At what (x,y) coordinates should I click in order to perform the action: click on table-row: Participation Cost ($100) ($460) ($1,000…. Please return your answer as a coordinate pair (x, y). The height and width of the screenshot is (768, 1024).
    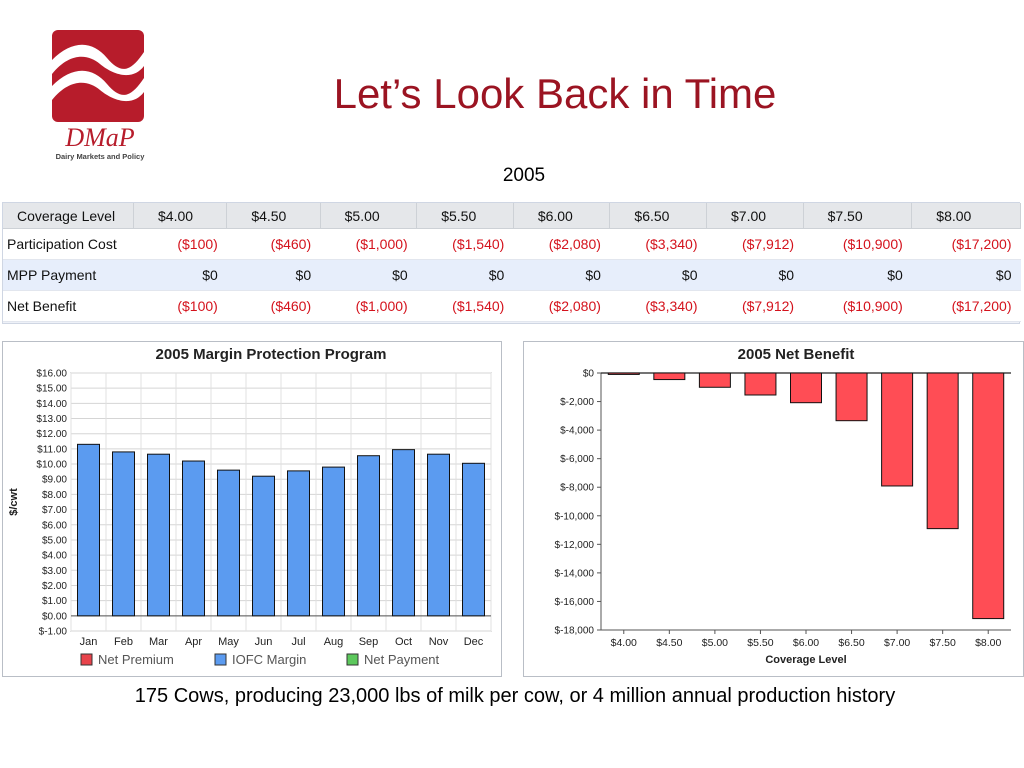
    Looking at the image, I should click on (512, 244).